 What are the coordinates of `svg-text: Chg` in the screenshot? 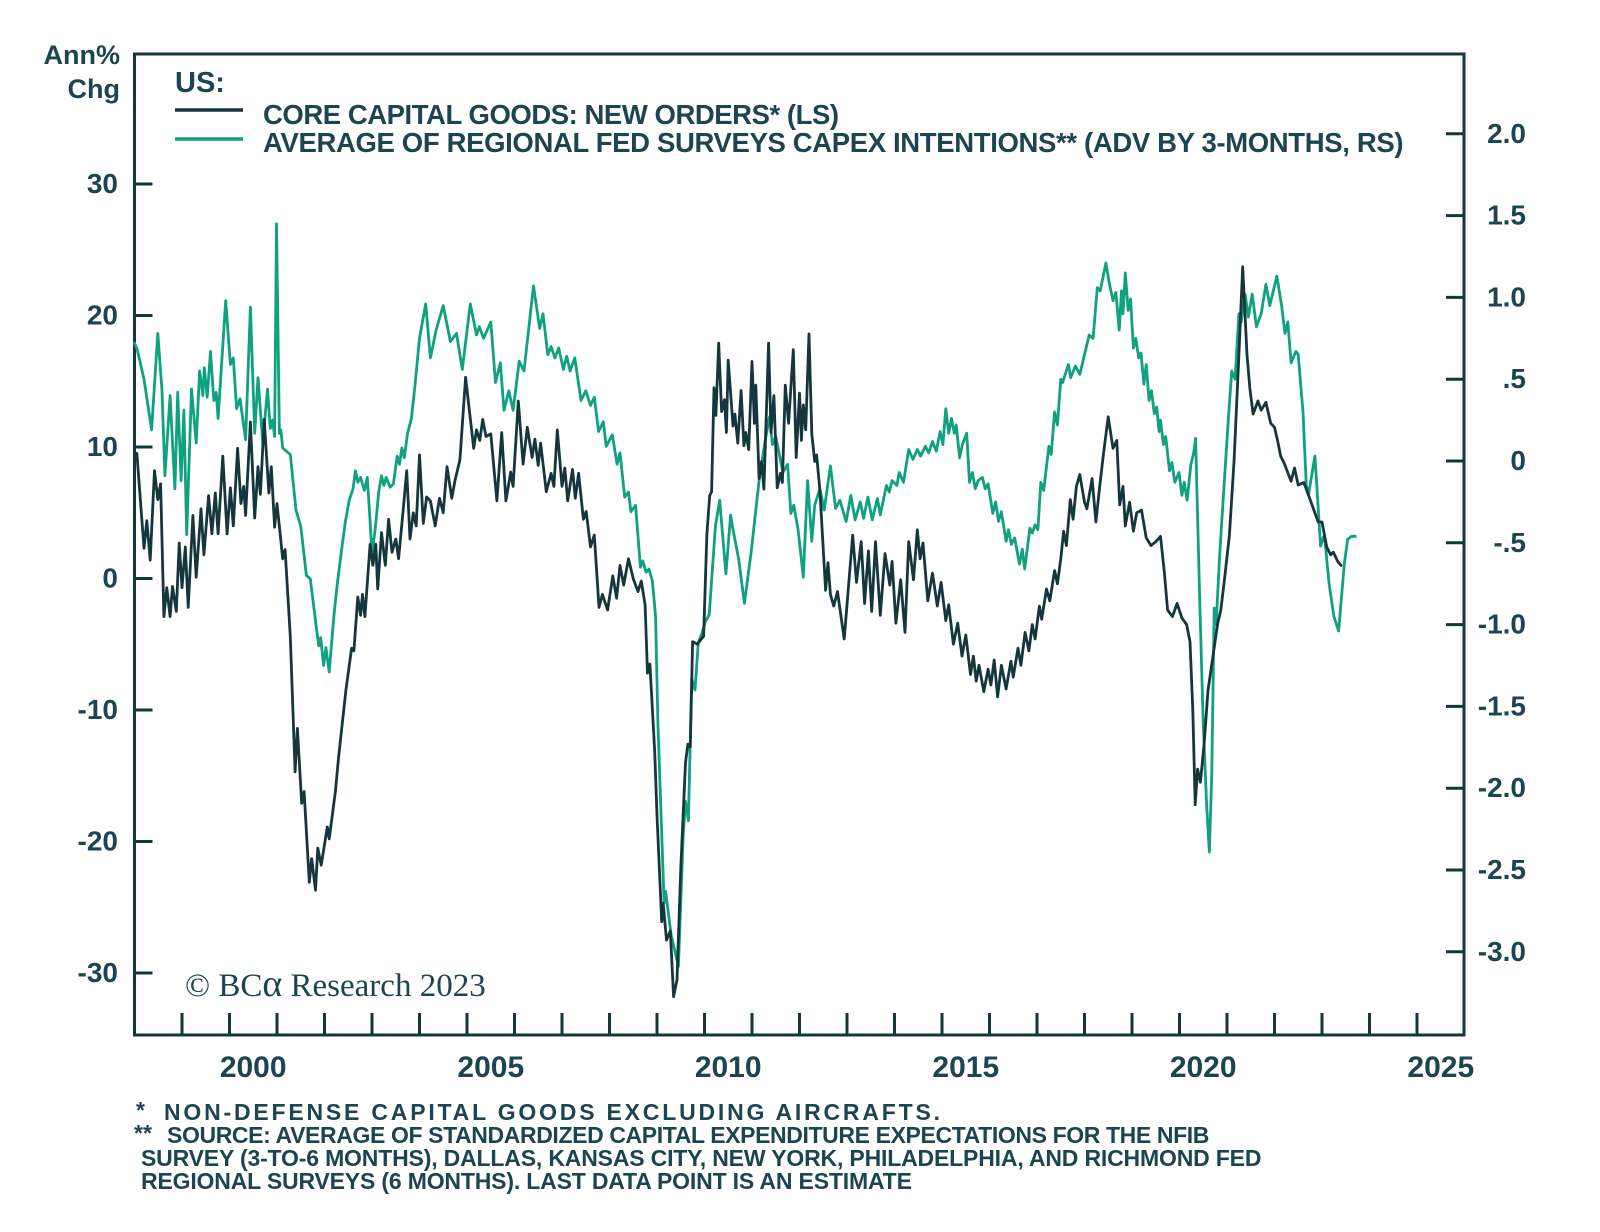 It's located at (94, 89).